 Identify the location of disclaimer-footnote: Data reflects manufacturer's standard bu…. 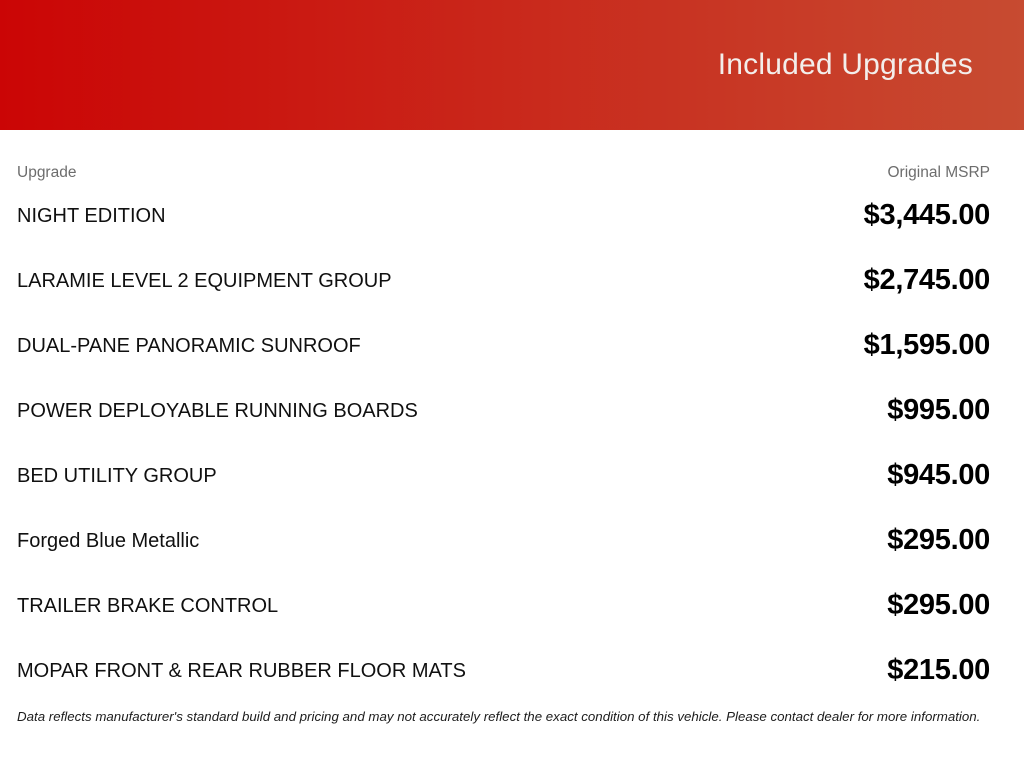
(499, 716).